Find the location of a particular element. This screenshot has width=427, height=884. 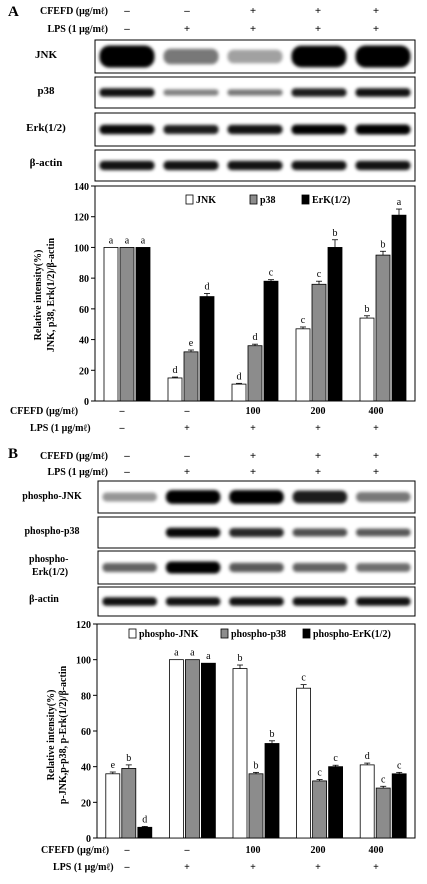

treat-a-r1-c3: + is located at coordinates (318, 29).